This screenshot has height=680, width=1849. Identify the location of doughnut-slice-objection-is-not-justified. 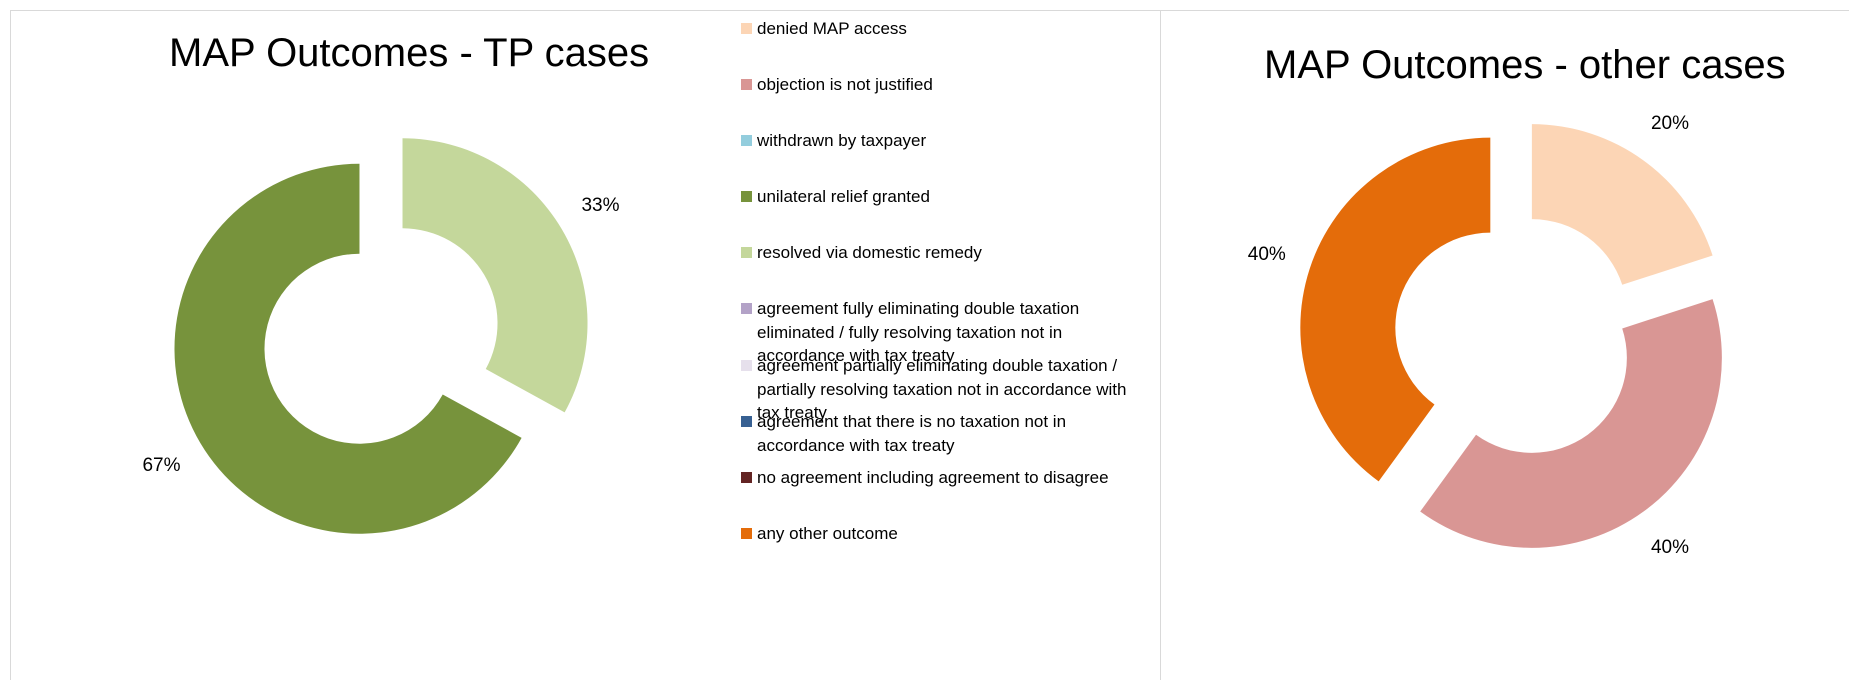
(1571, 423).